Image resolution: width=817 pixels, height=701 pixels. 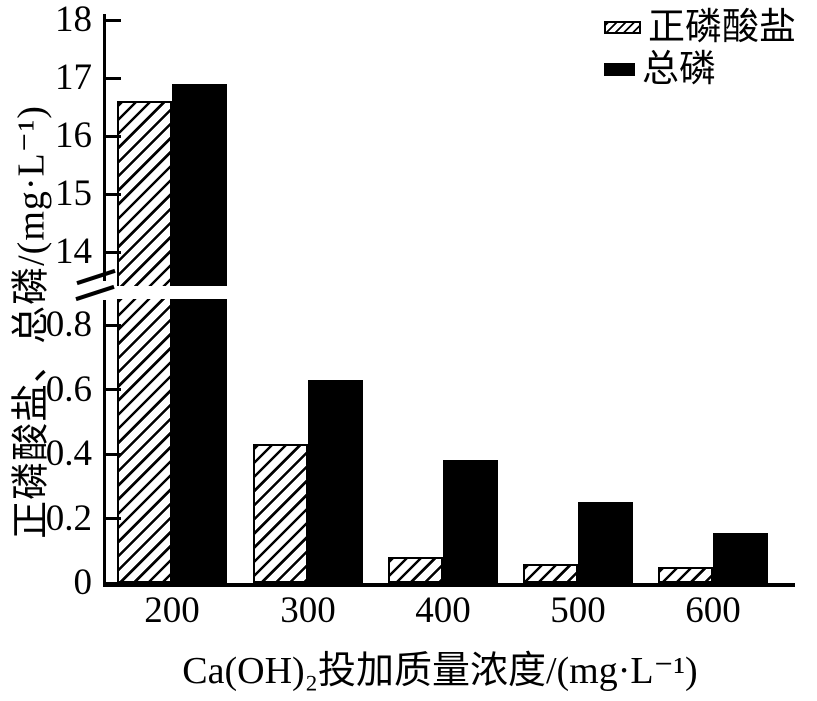 I want to click on x-tick-label: 400, so click(x=443, y=610).